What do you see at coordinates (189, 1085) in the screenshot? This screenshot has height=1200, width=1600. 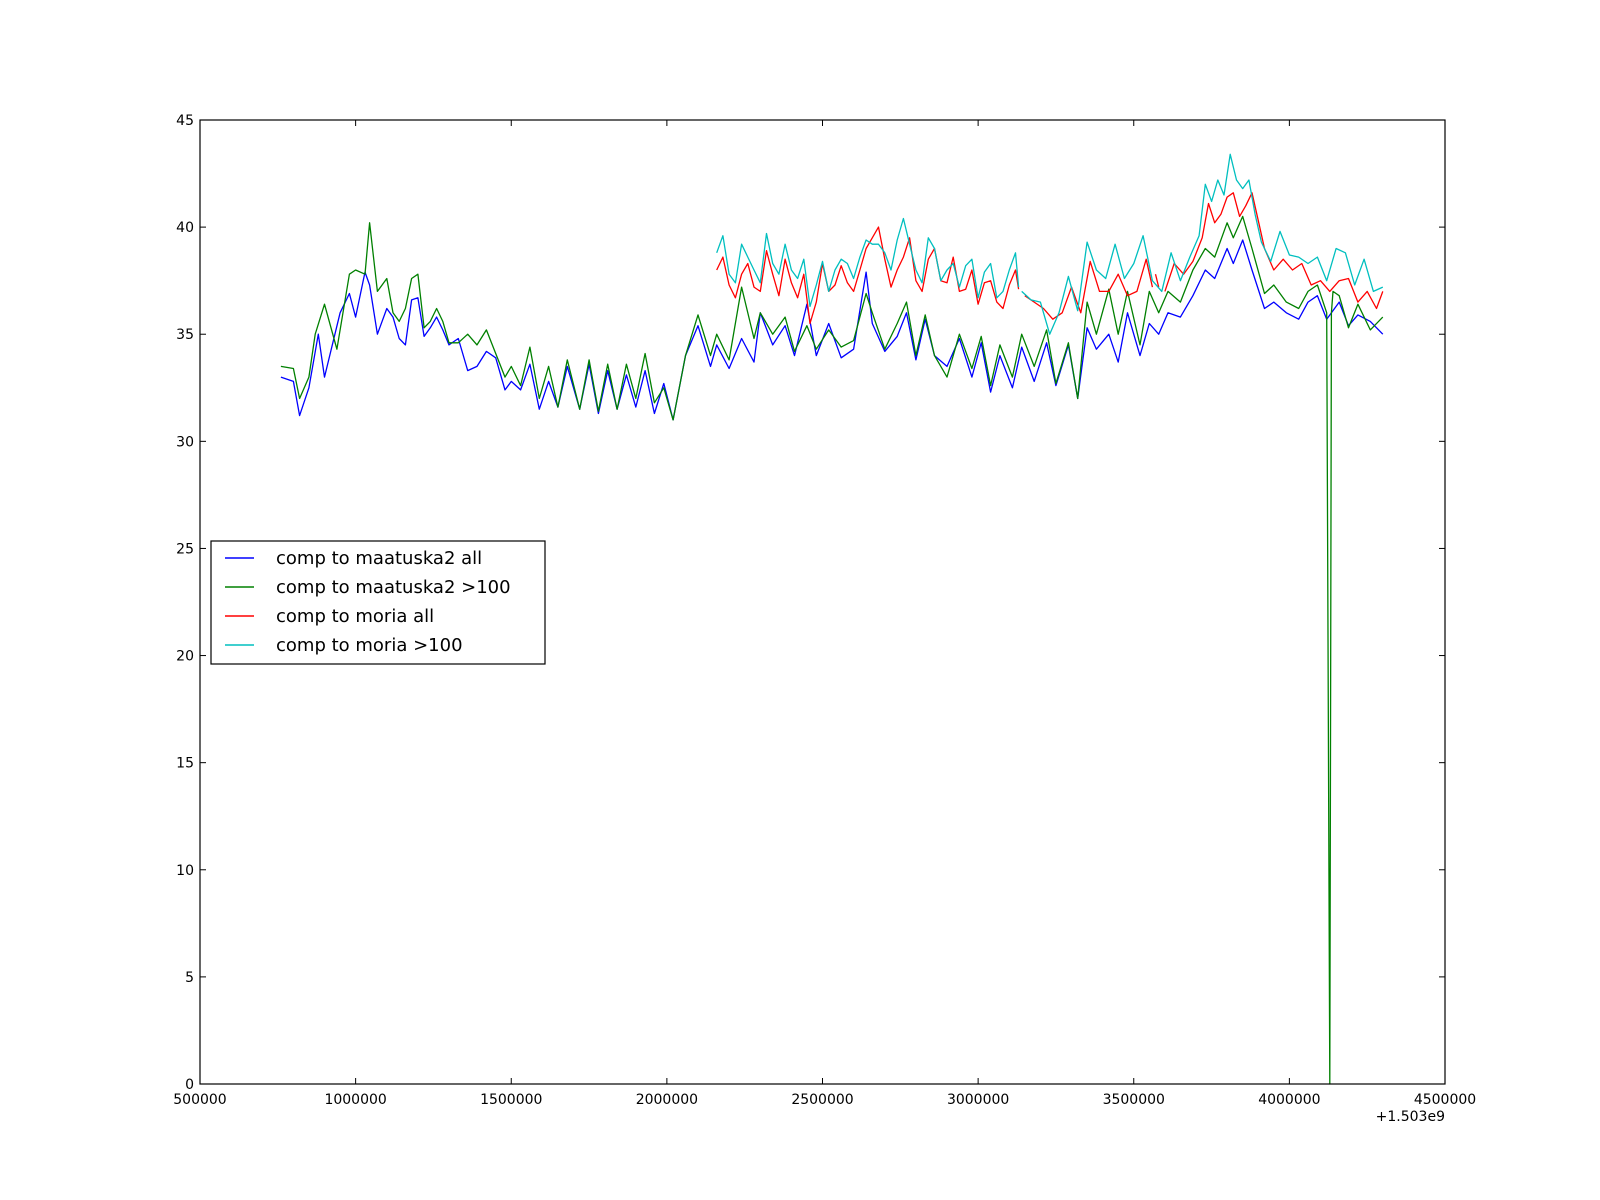 I see `y-tick-label: 0` at bounding box center [189, 1085].